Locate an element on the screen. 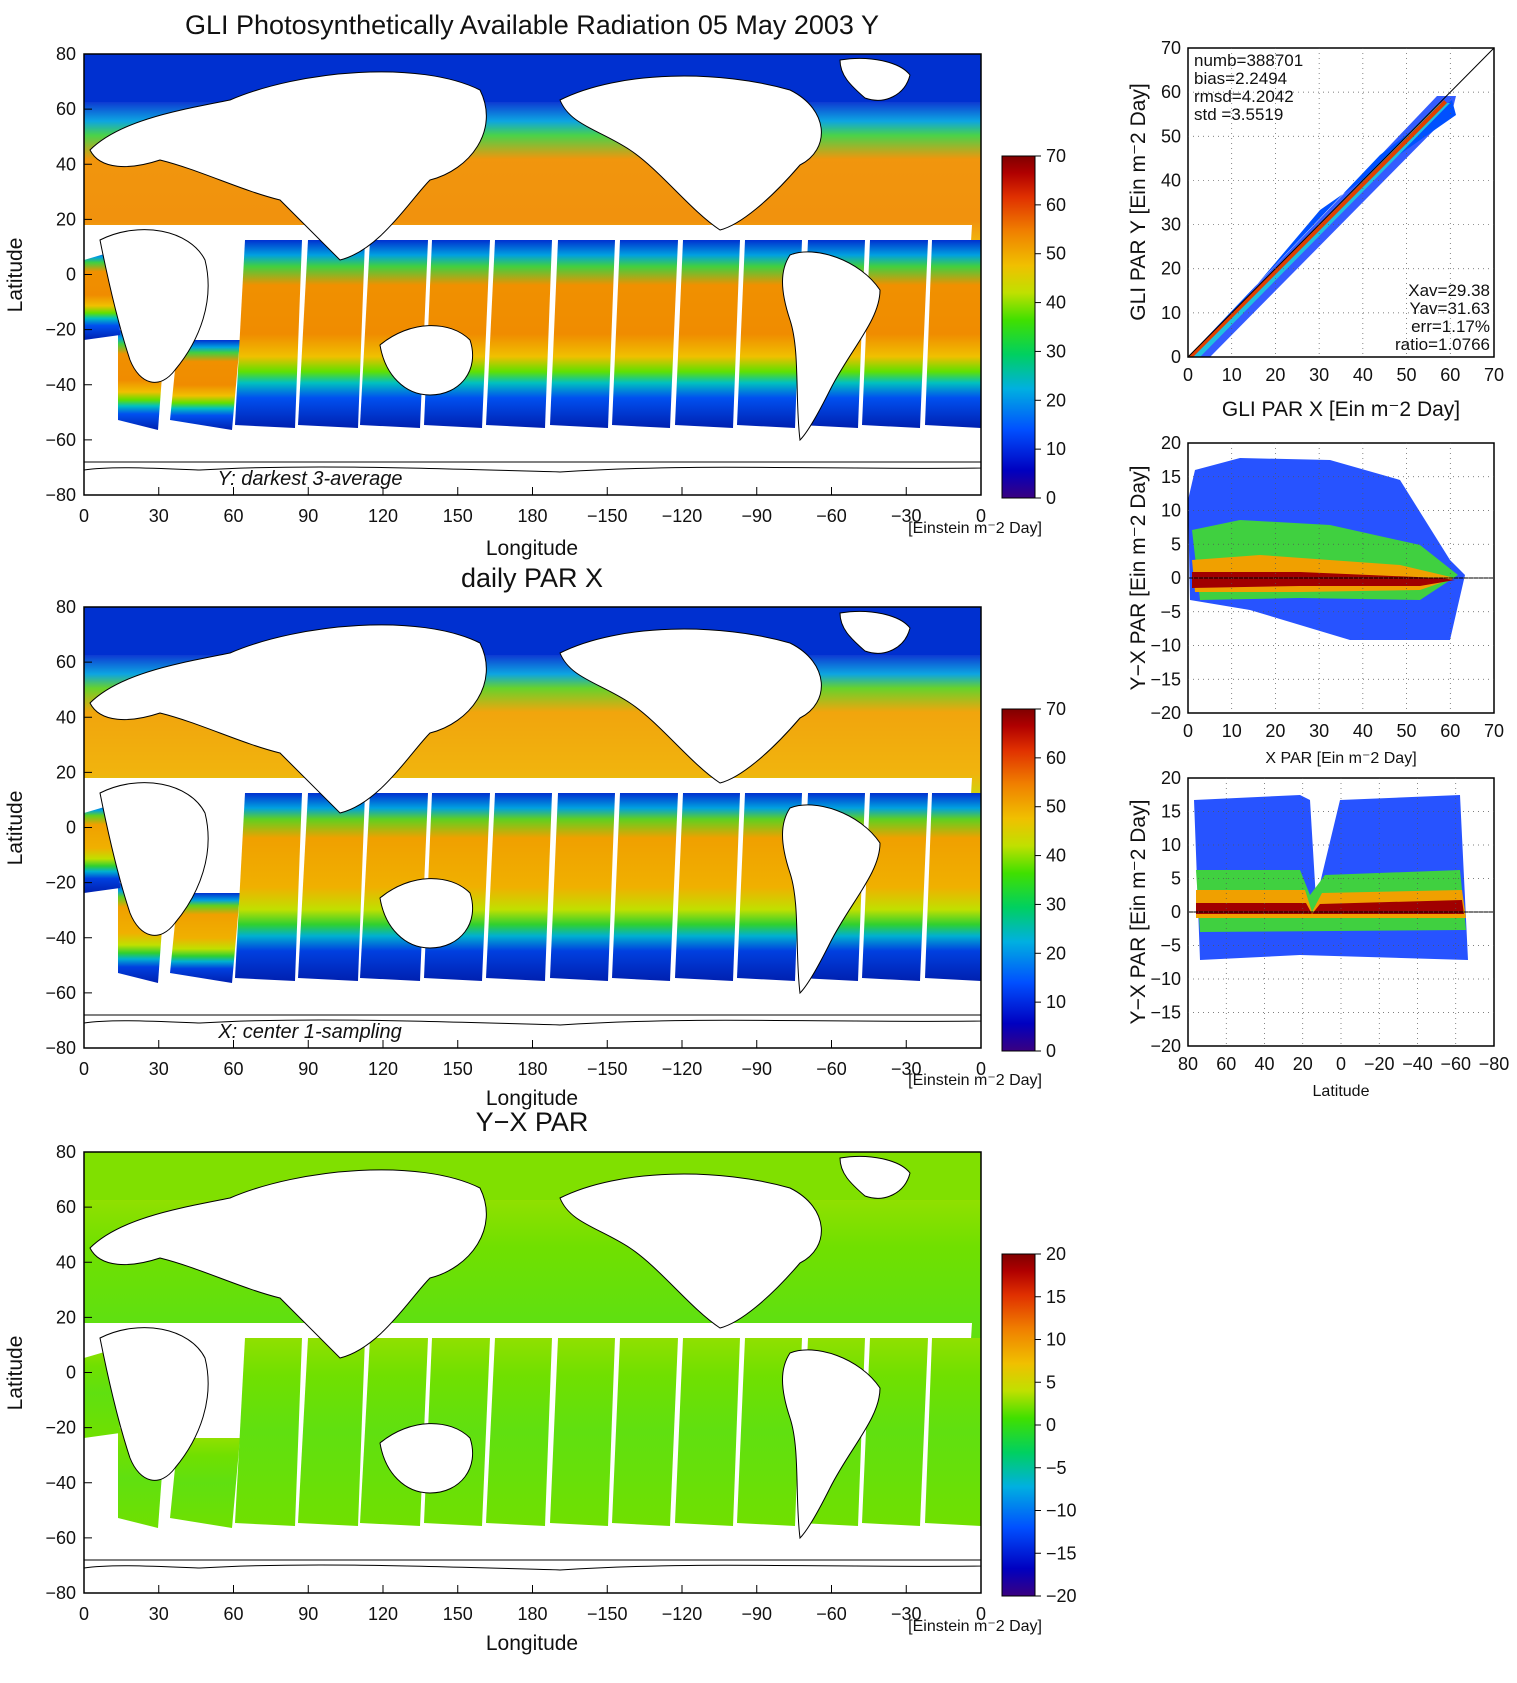  map-x-annotation: X: center 1-sampling is located at coordinates (309, 1032).